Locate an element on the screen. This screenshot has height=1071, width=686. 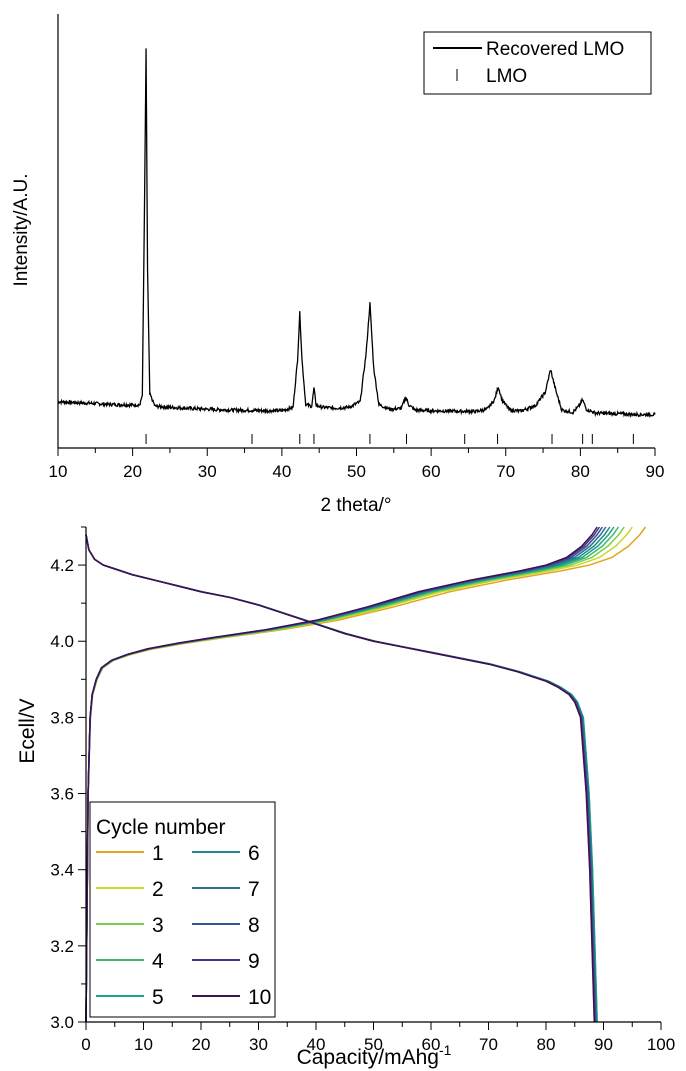
xrd-x-tick-label: 50 is located at coordinates (356, 471).